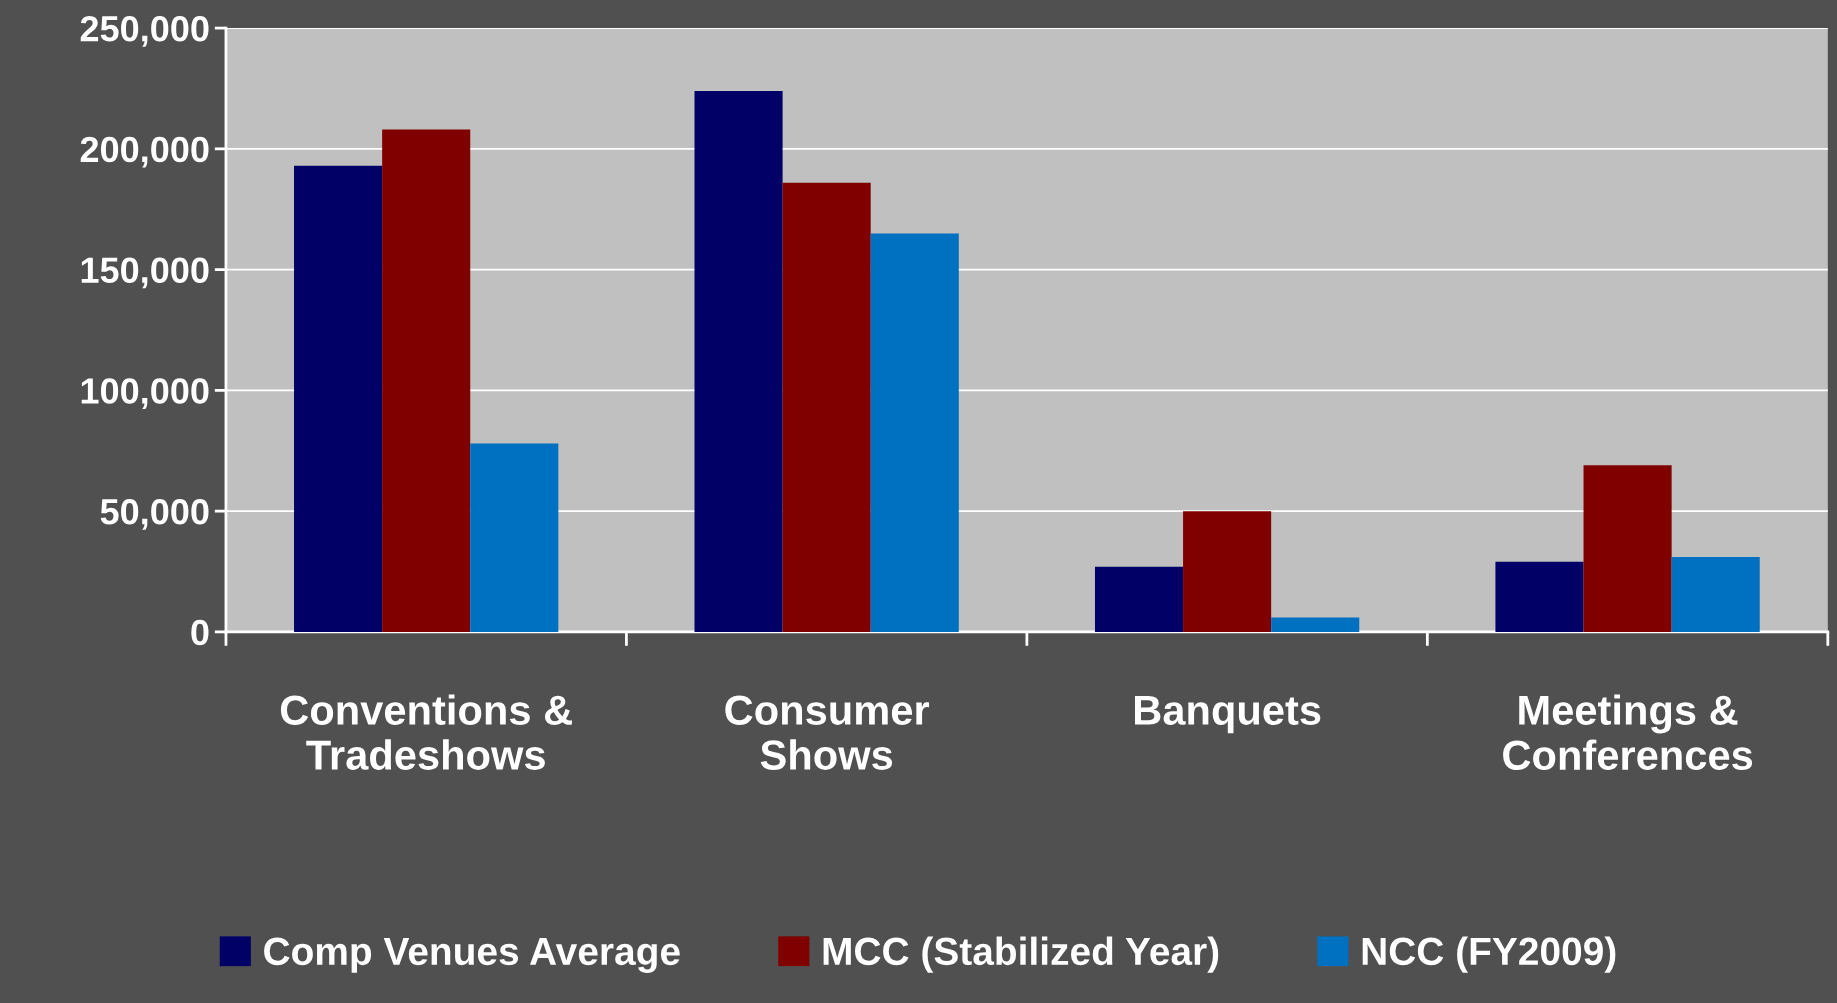 The width and height of the screenshot is (1837, 1003). I want to click on legend-label: MCC (Stabilized Year), so click(1021, 954).